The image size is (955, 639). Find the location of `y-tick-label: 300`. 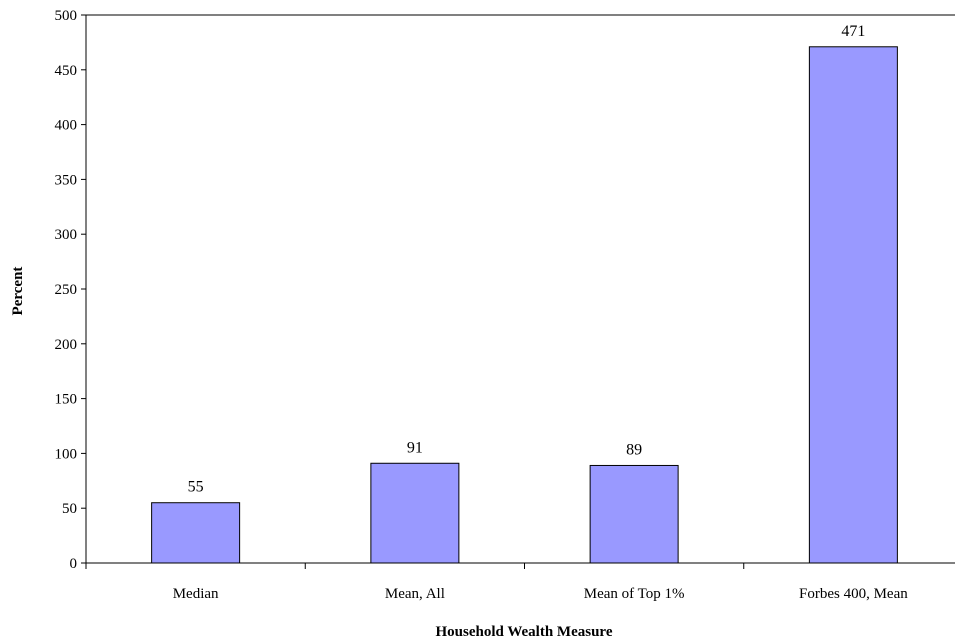

y-tick-label: 300 is located at coordinates (66, 235).